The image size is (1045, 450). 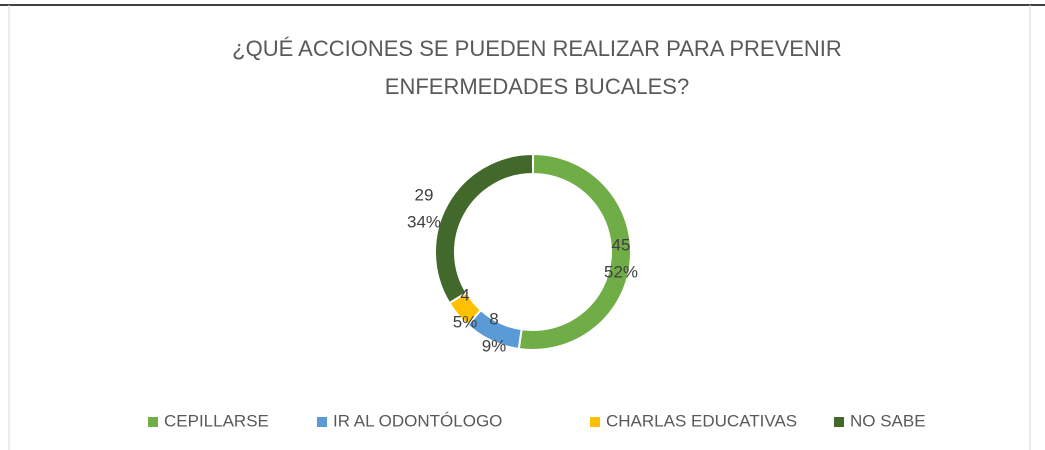 What do you see at coordinates (701, 420) in the screenshot?
I see `legend-label: CHARLAS EDUCATIVAS` at bounding box center [701, 420].